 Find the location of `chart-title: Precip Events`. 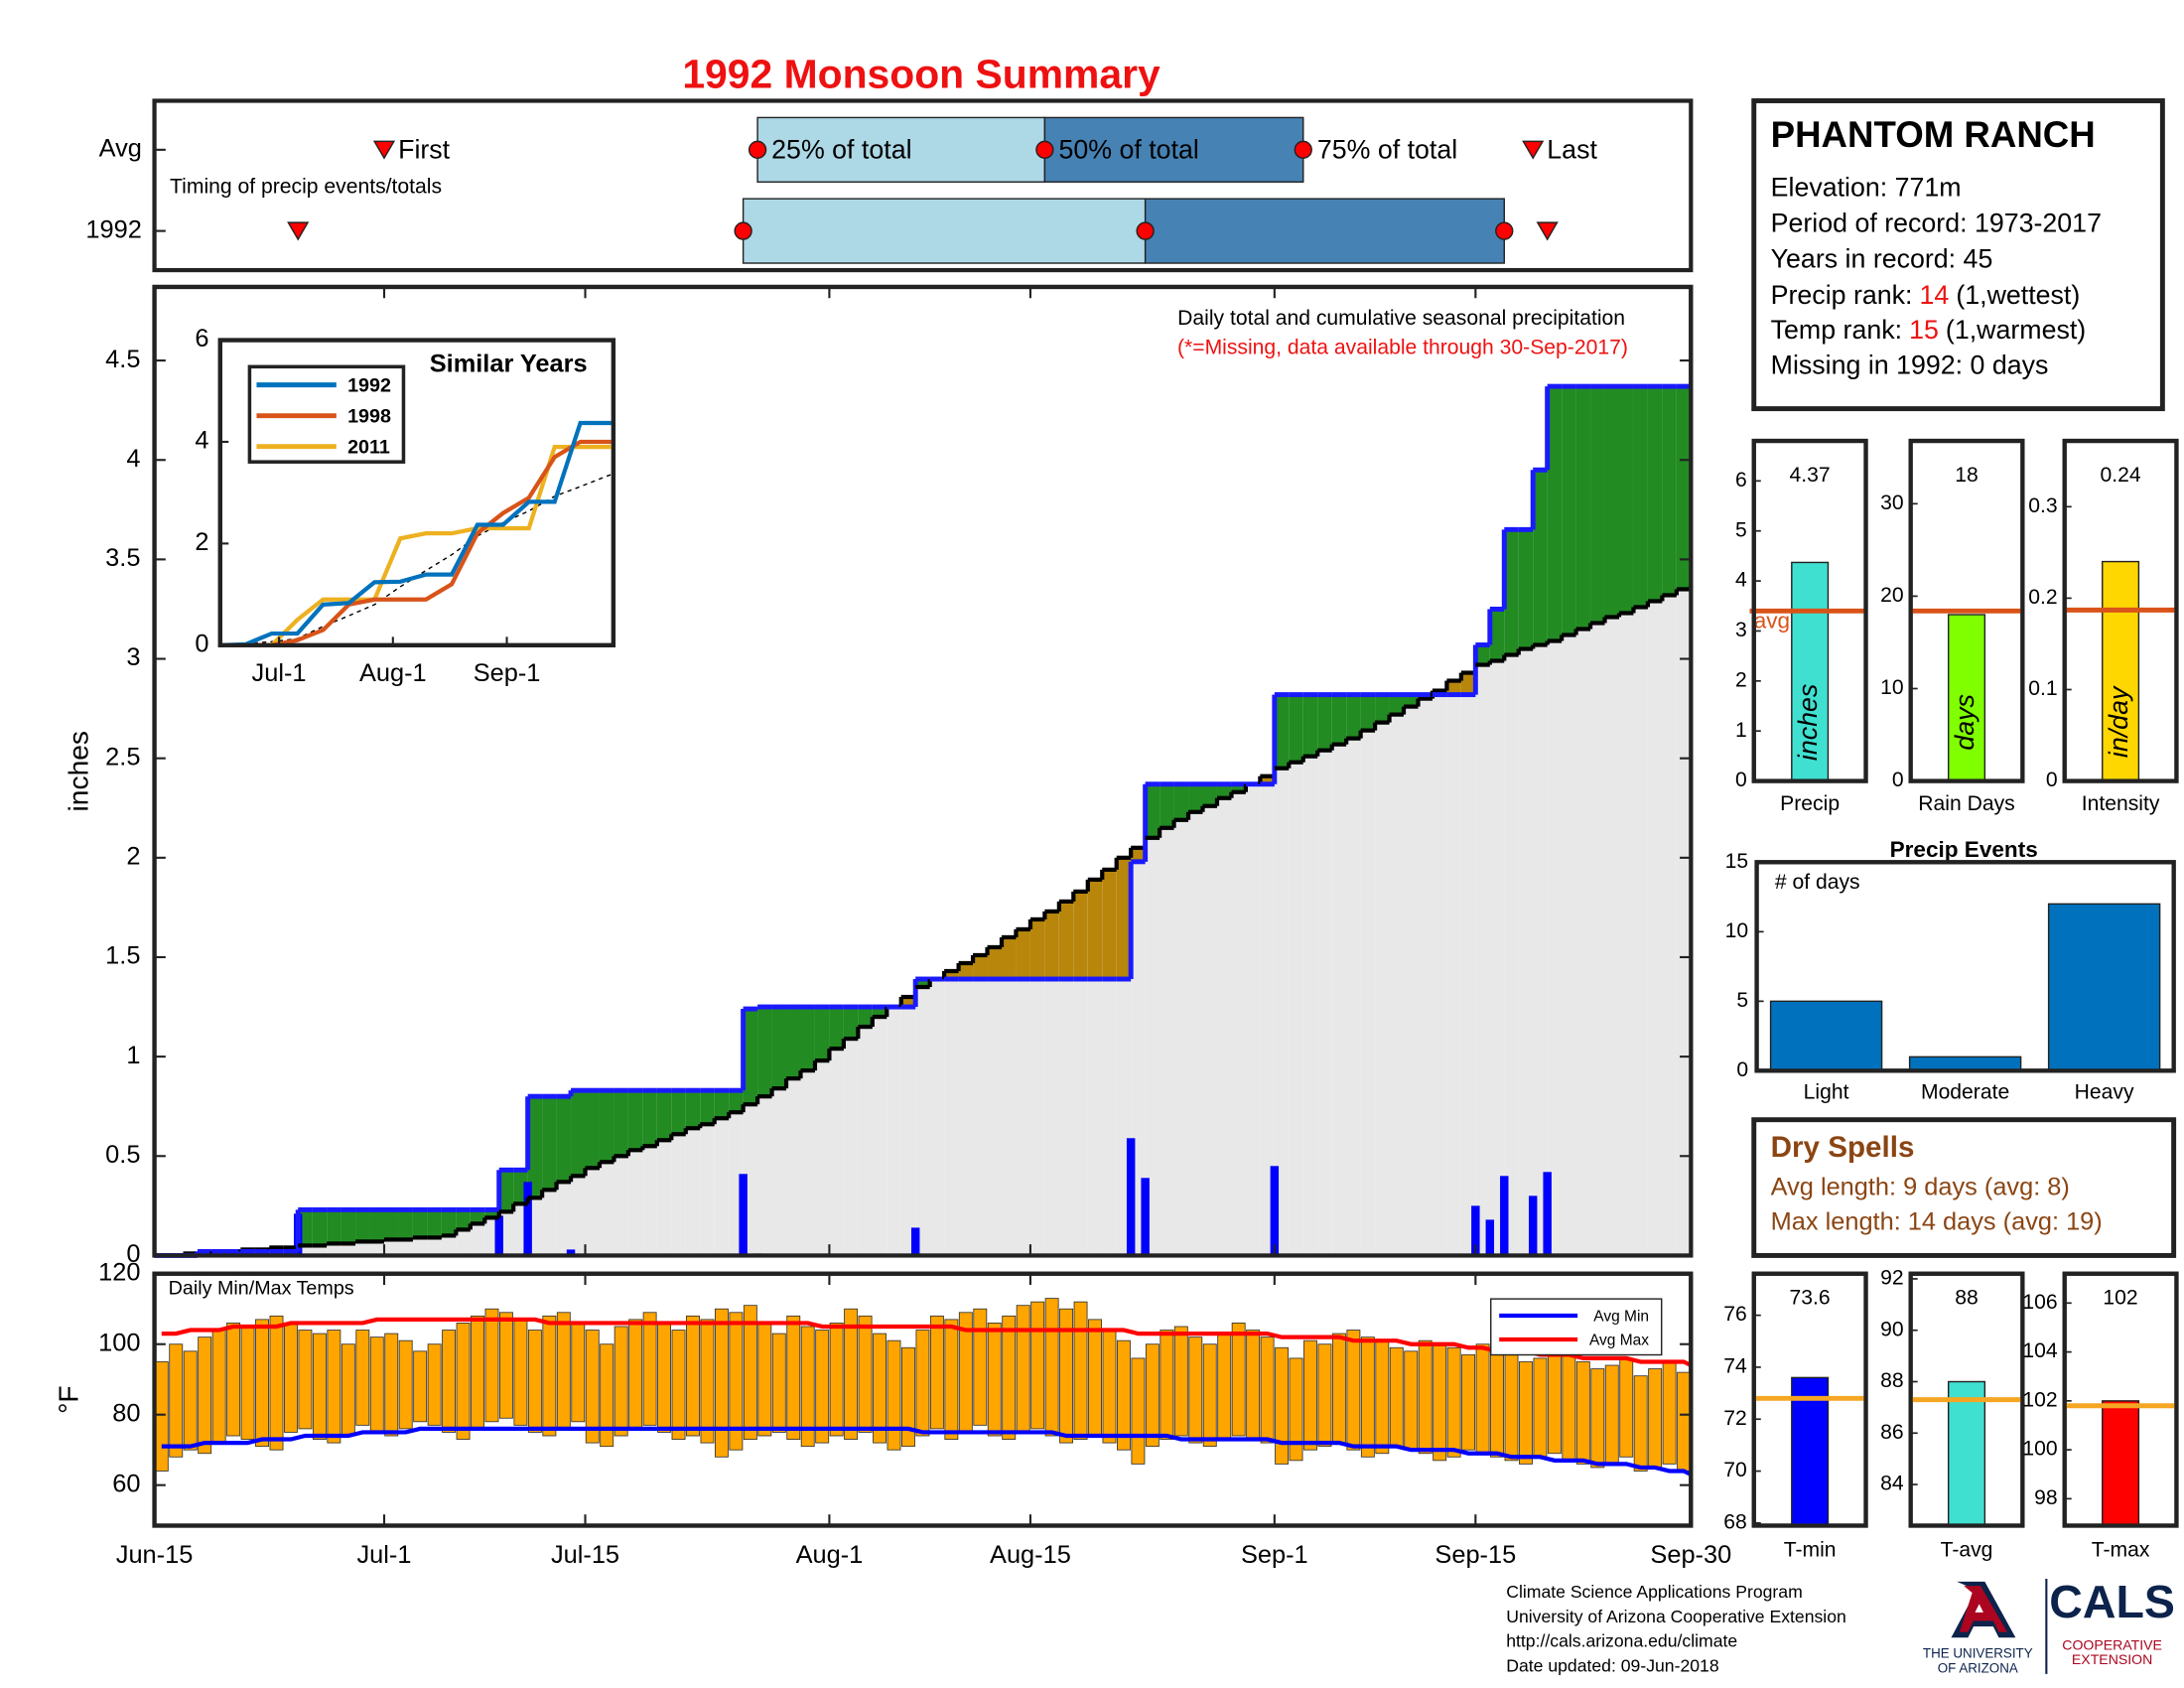

chart-title: Precip Events is located at coordinates (1964, 849).